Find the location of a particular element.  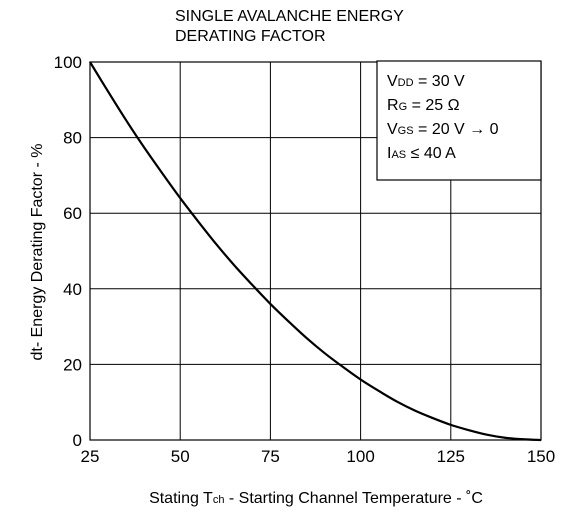

annotation-frame is located at coordinates (459, 120).